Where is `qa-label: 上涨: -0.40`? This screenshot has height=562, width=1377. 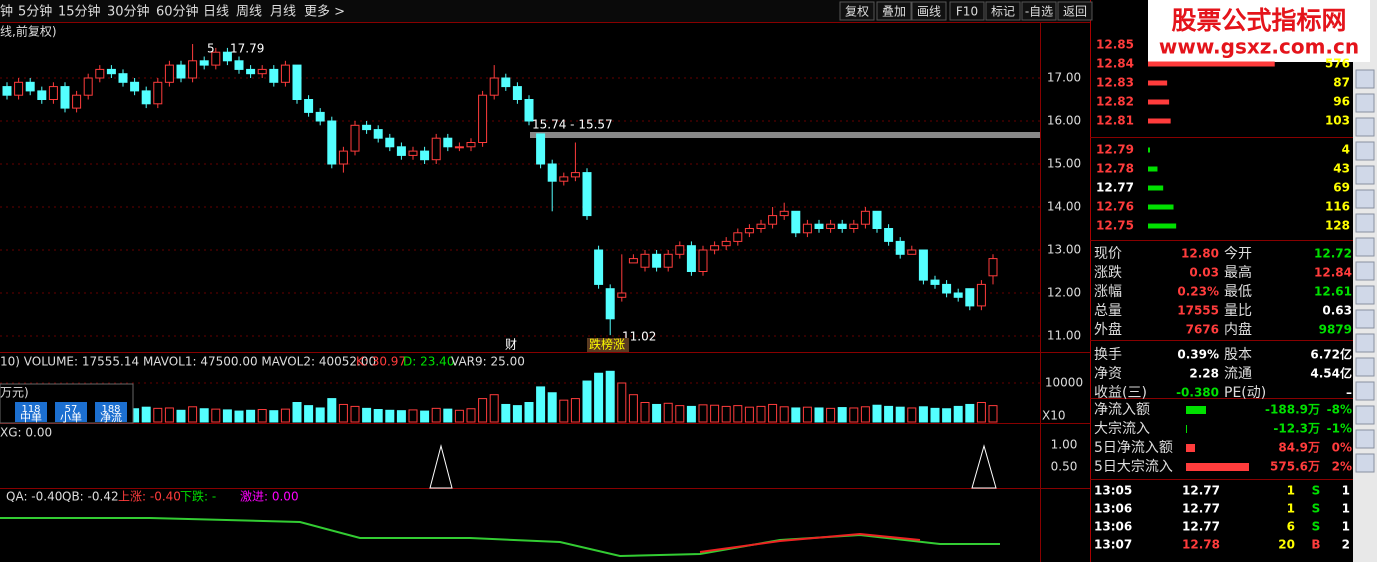
qa-label: 上涨: -0.40 is located at coordinates (149, 496).